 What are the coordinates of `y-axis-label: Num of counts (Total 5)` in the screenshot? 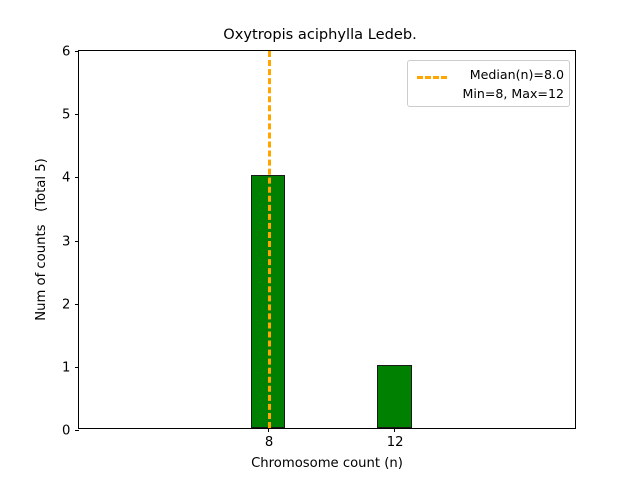 It's located at (41, 239).